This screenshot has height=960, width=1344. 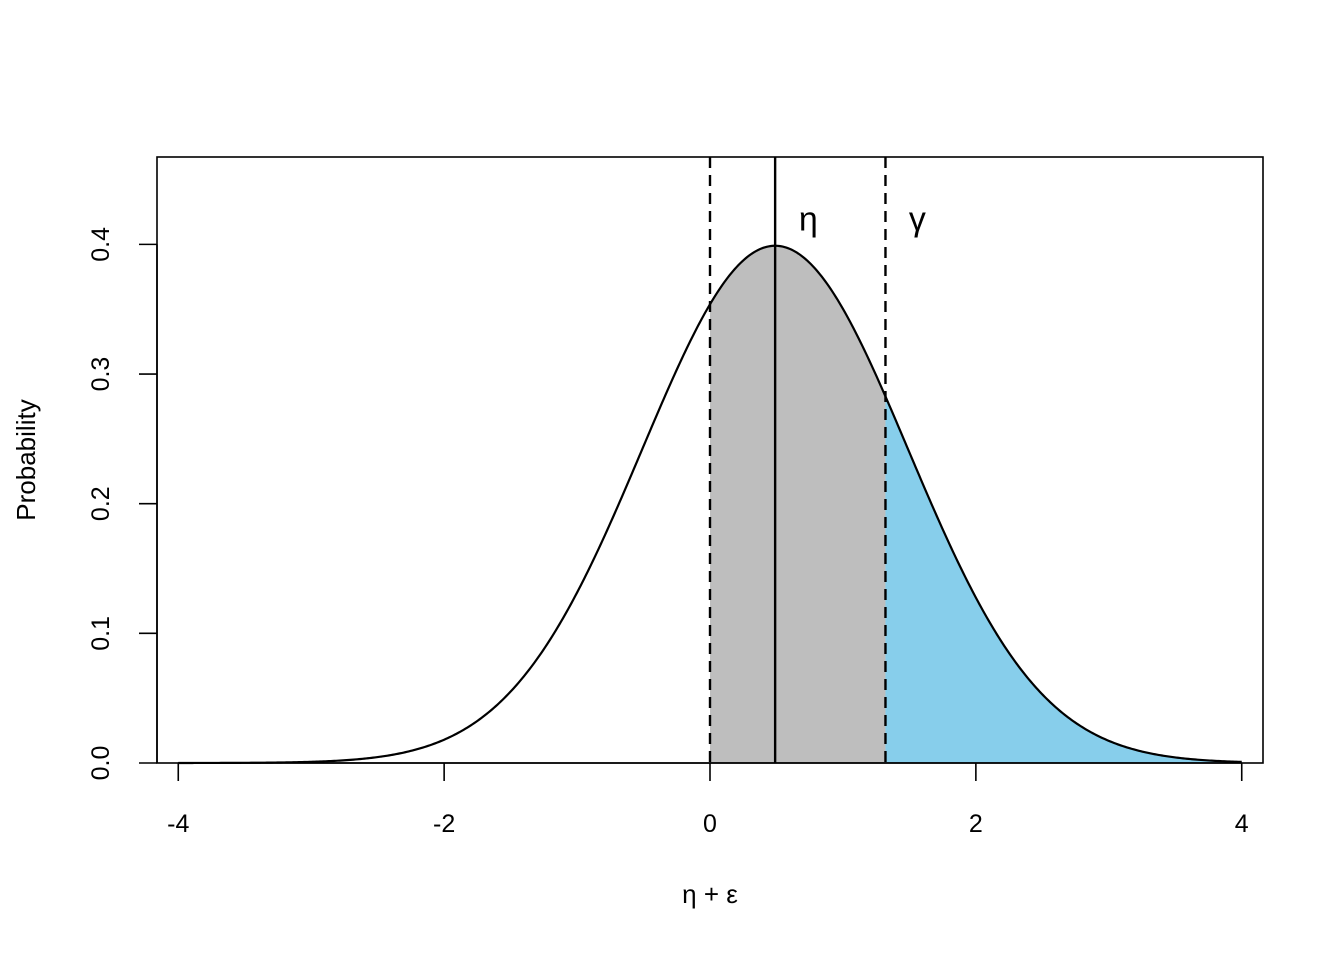 I want to click on vertical-lines, so click(x=797, y=460).